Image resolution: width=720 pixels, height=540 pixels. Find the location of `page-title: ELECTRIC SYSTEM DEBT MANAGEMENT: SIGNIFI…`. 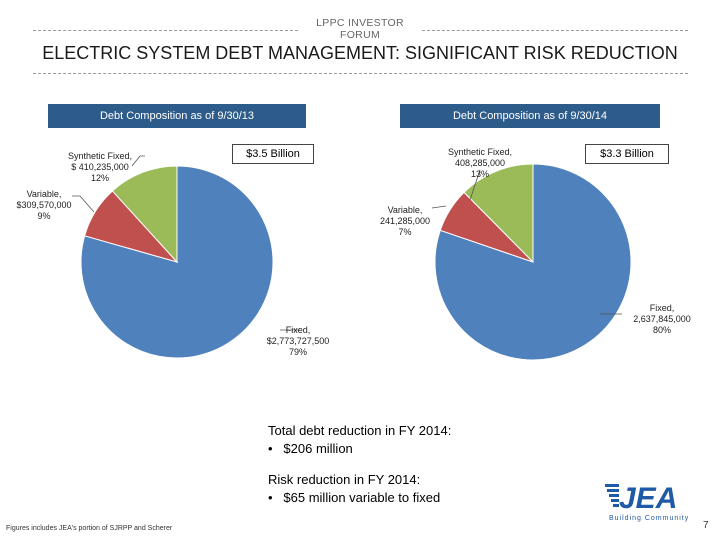

page-title: ELECTRIC SYSTEM DEBT MANAGEMENT: SIGNIFI… is located at coordinates (360, 53).